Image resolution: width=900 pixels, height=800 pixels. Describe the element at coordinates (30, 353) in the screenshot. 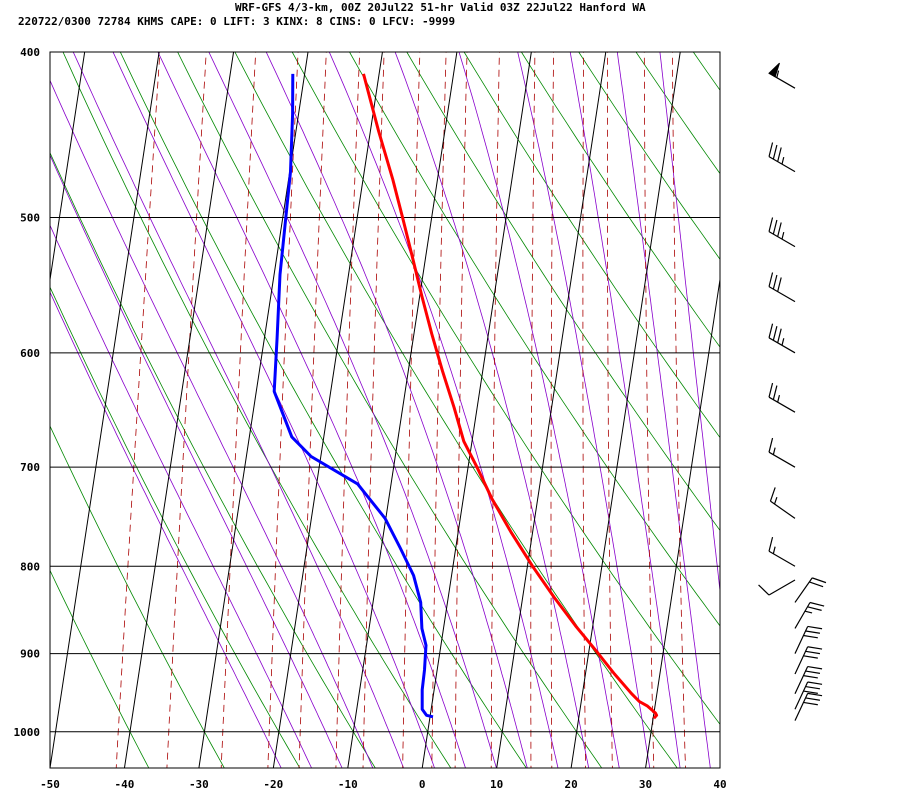

I see `pressure-tick-label: 600` at that location.